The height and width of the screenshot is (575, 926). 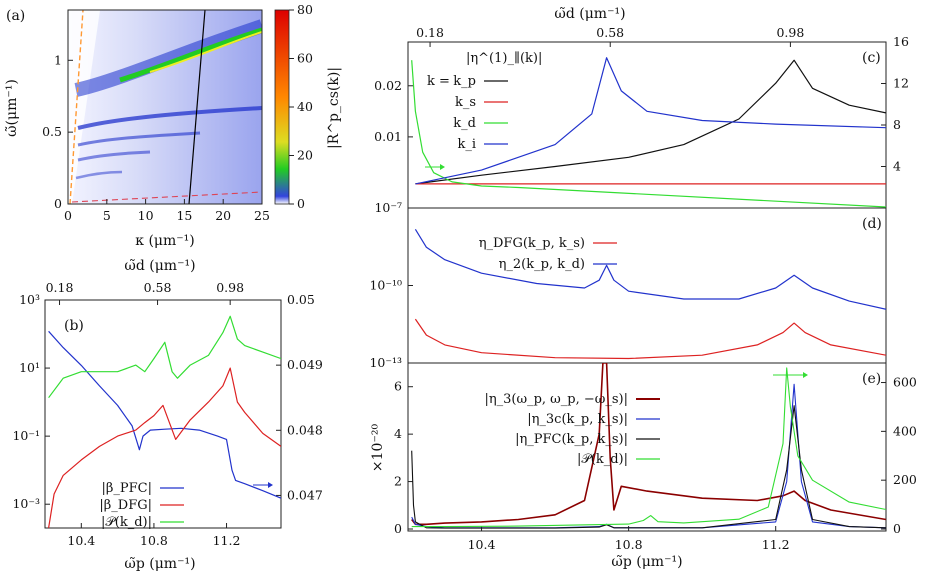 What do you see at coordinates (465, 102) in the screenshot?
I see `panel-c-legend-1-label: k_s` at bounding box center [465, 102].